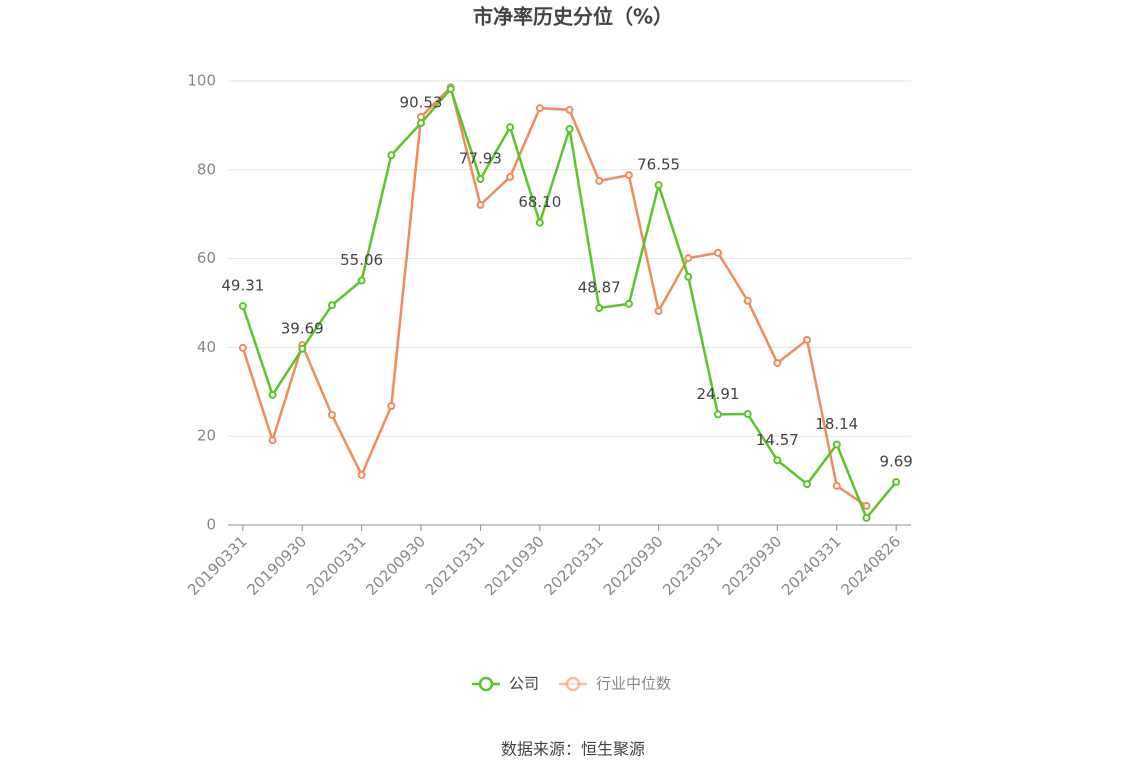 This screenshot has width=1147, height=780. Describe the element at coordinates (361, 260) in the screenshot. I see `data-label: 55.06` at that location.